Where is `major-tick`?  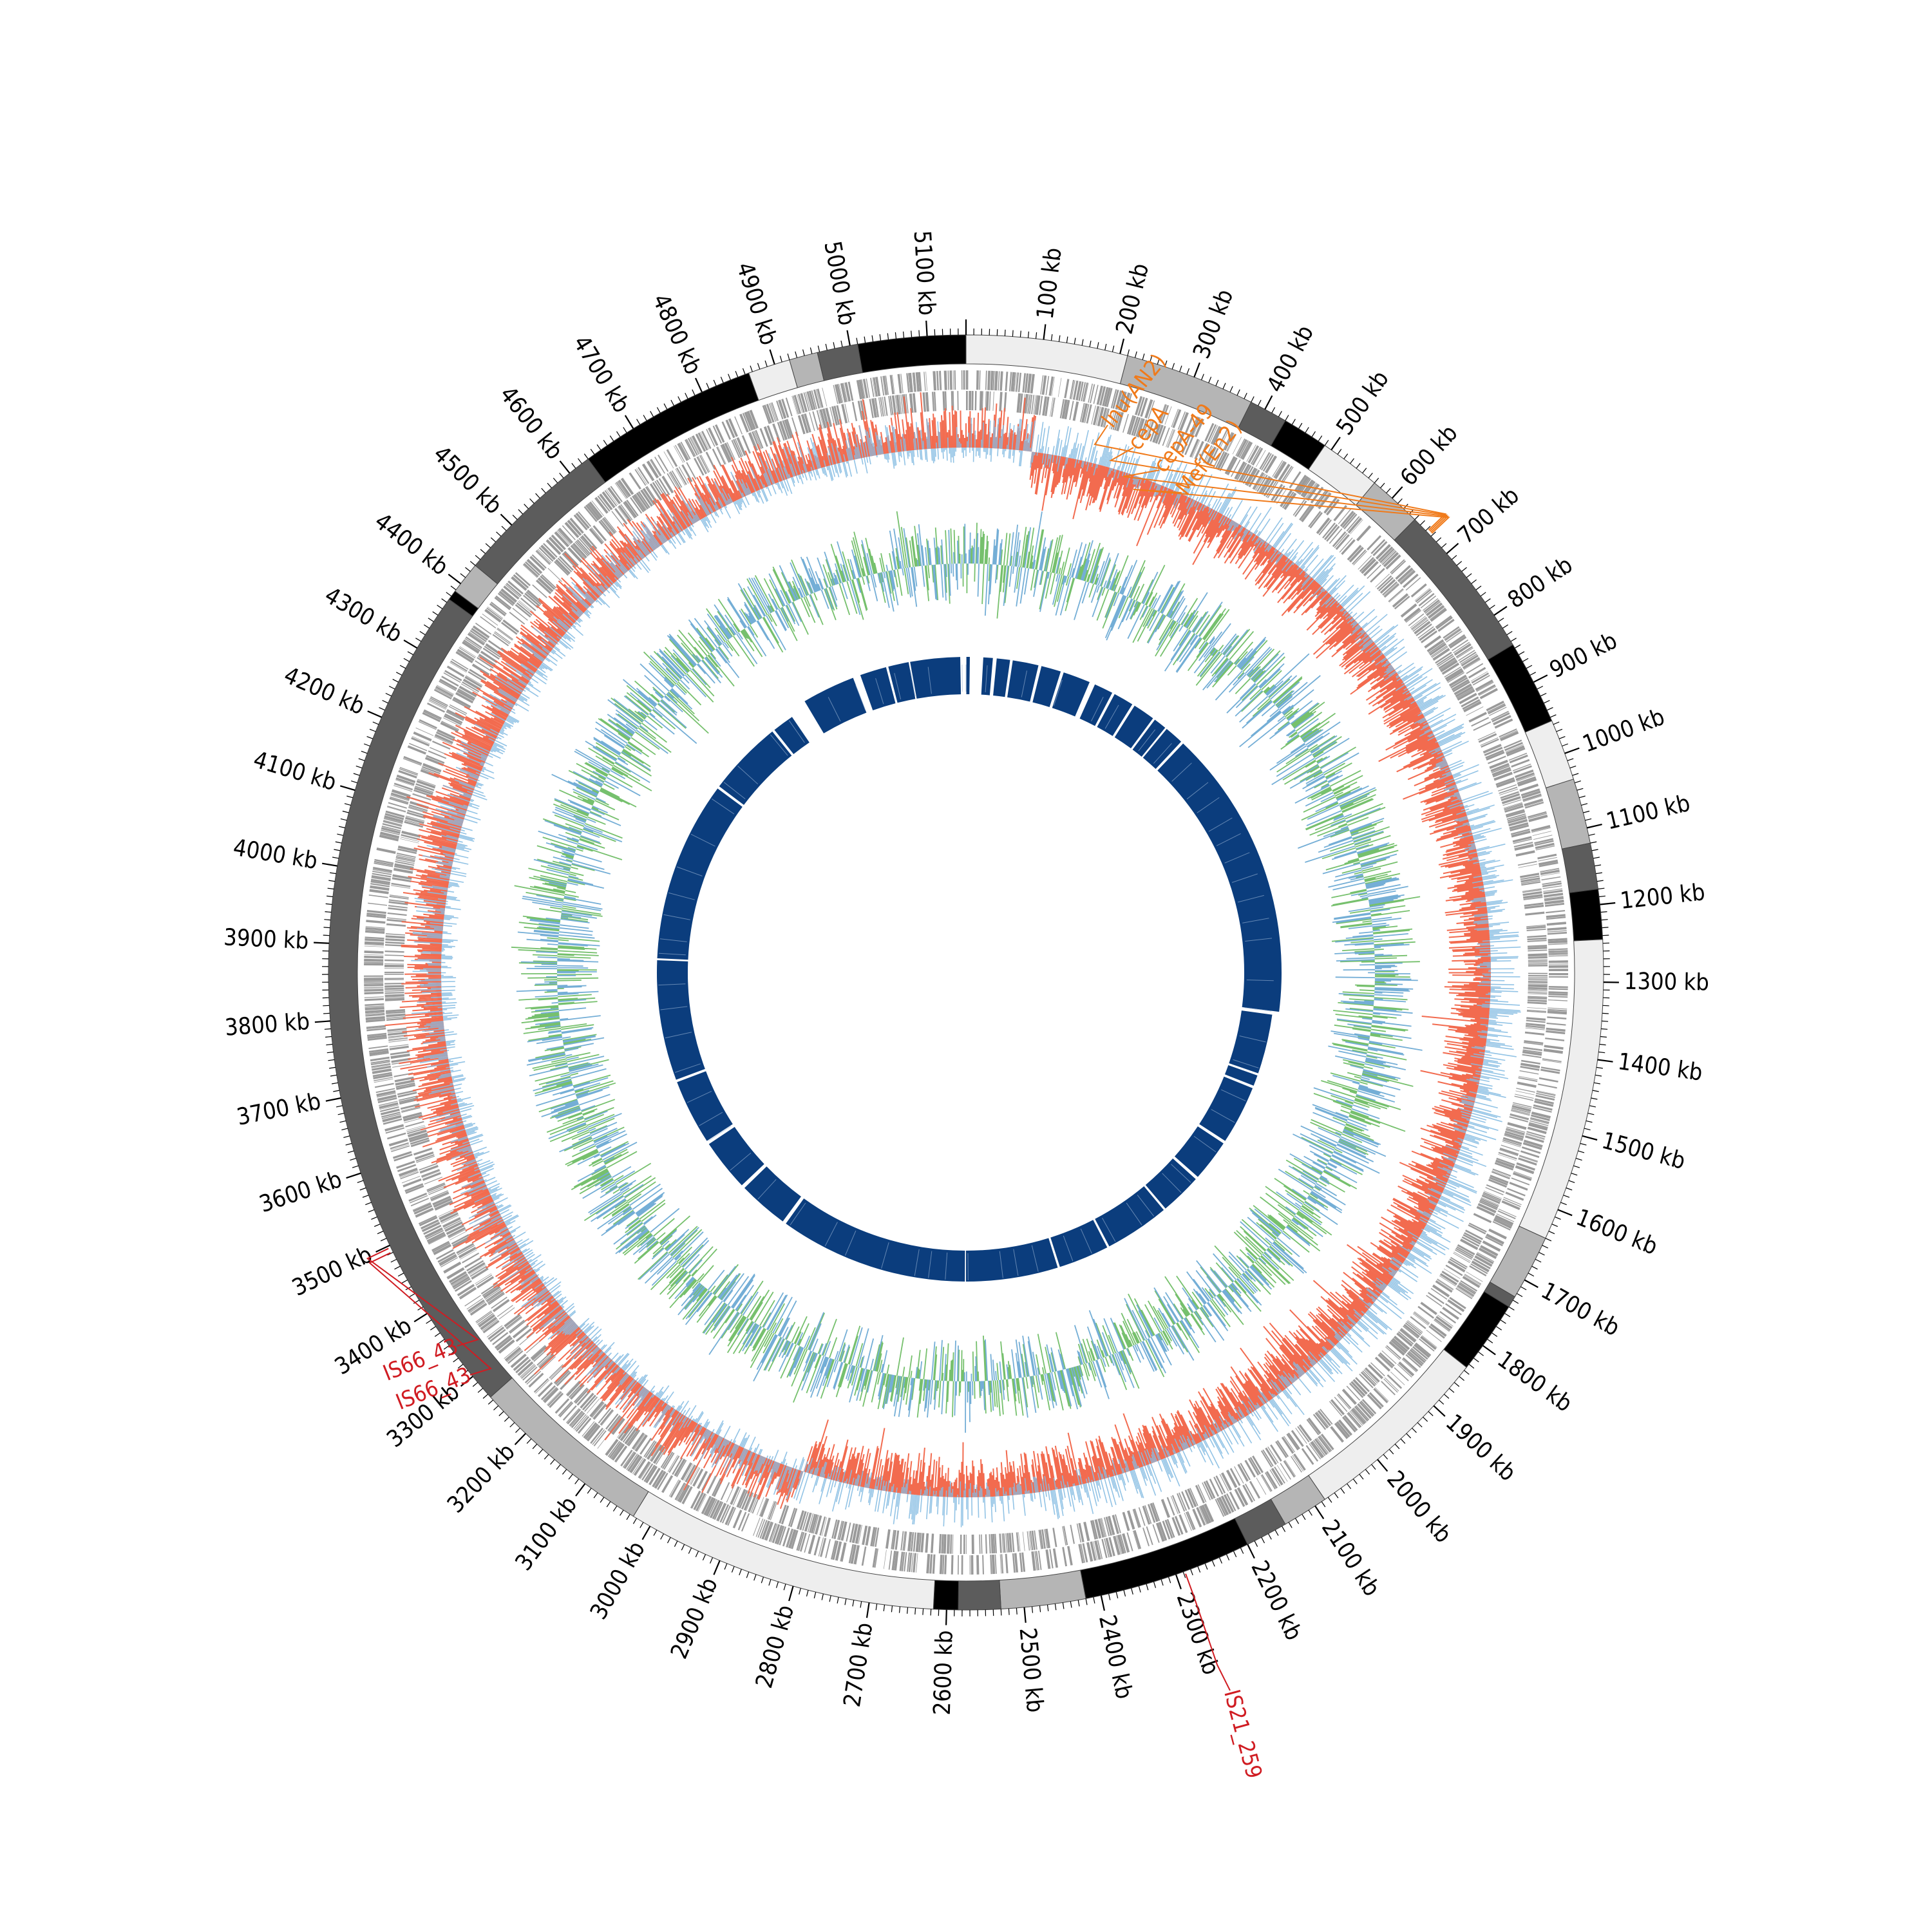
major-tick is located at coordinates (353, 1175).